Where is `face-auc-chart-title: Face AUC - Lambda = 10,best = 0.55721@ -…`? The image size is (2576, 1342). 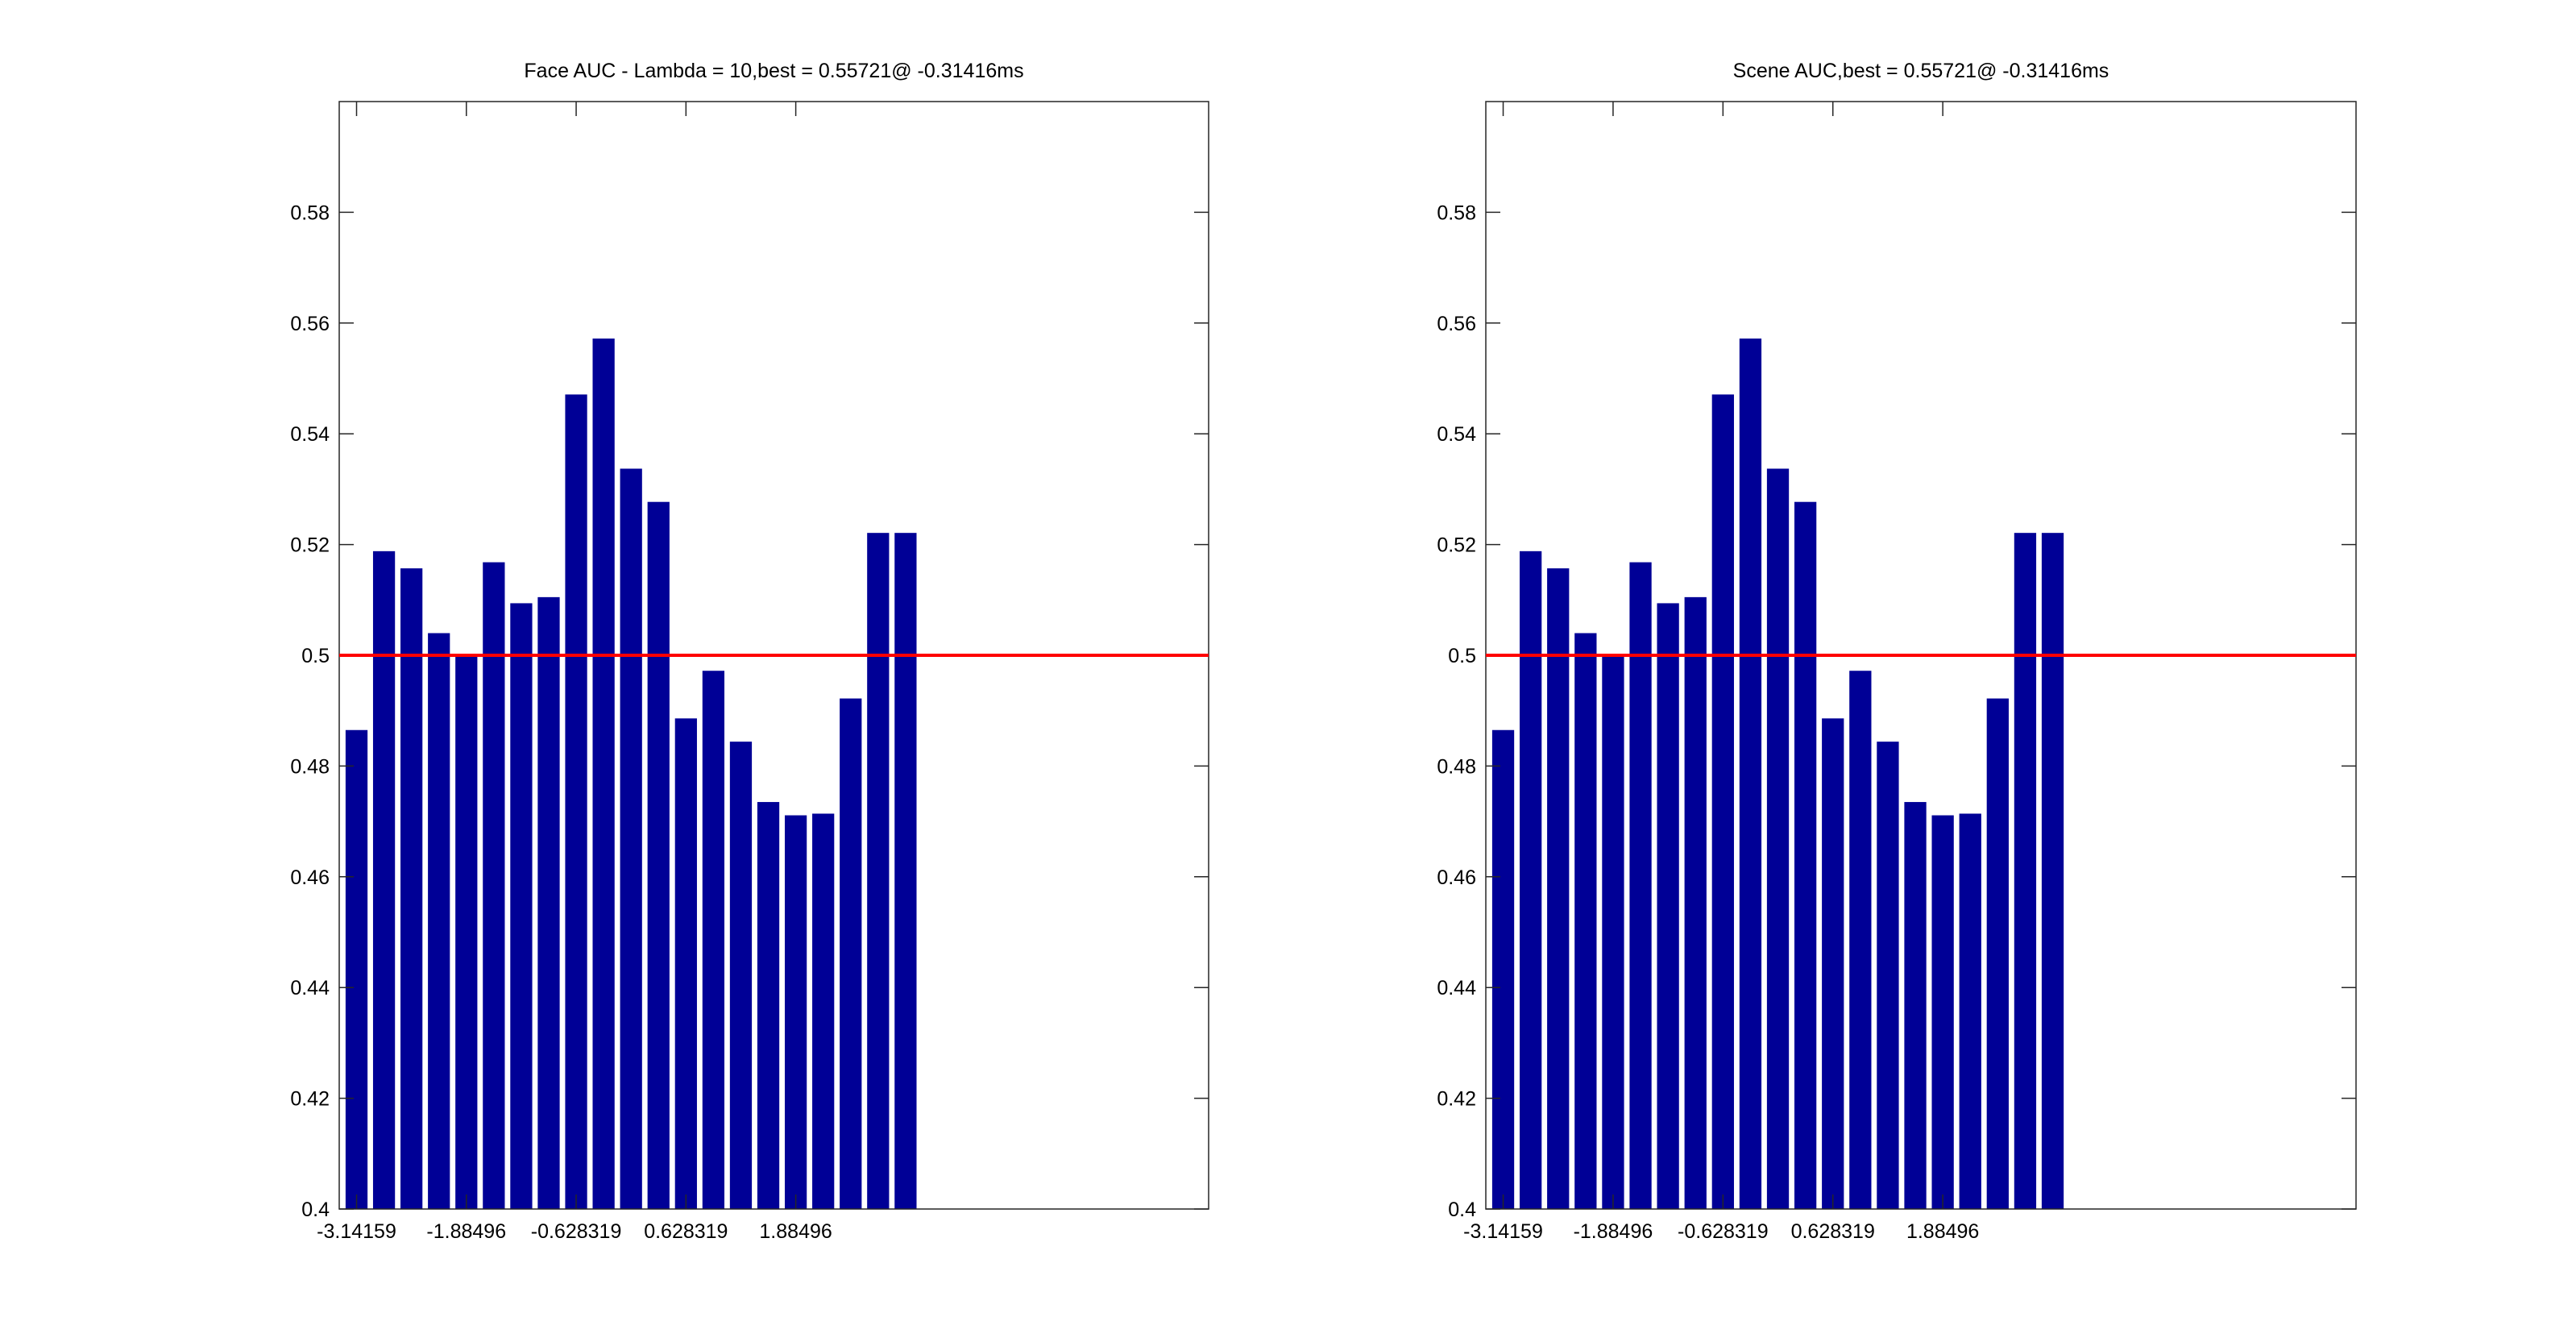 face-auc-chart-title: Face AUC - Lambda = 10,best = 0.55721@ -… is located at coordinates (773, 71).